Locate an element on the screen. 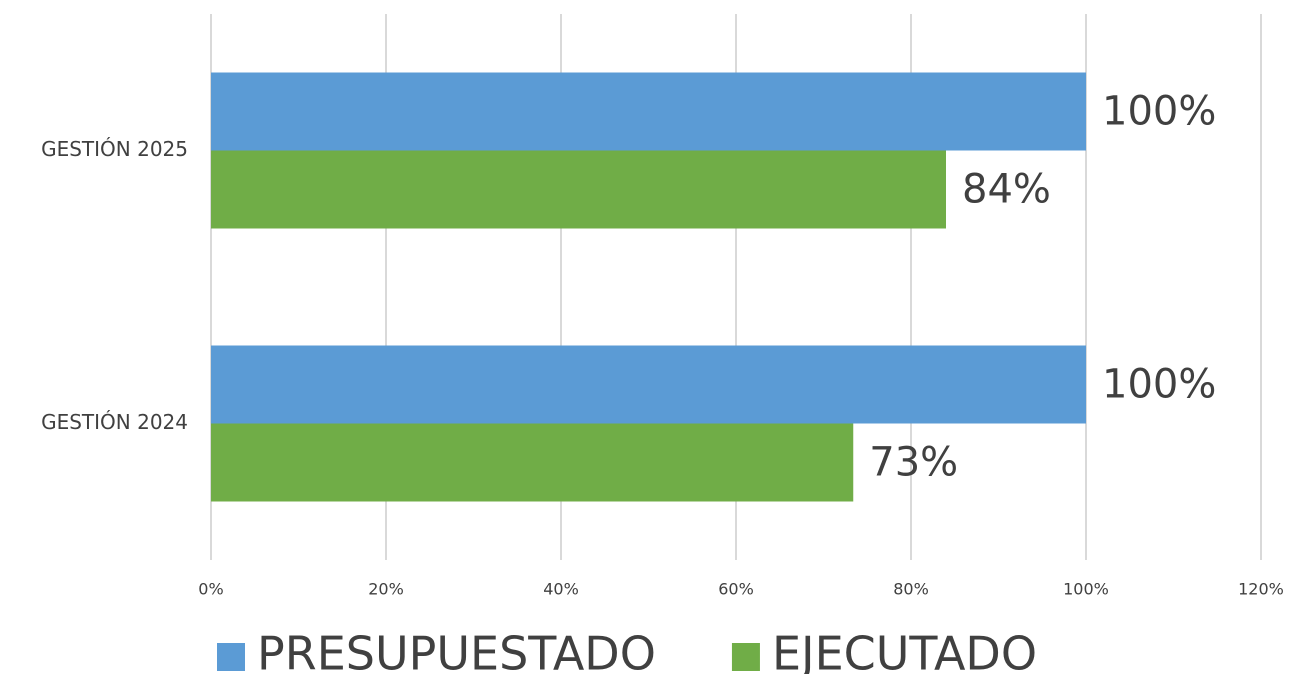  x-tick-label: 100% is located at coordinates (1086, 589).